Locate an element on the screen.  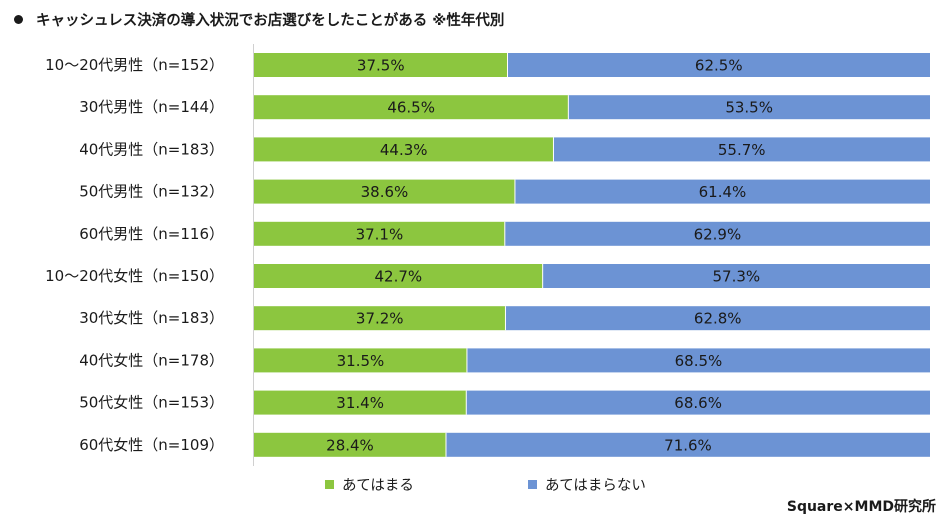
data-label-series-0: 38.6% is located at coordinates (385, 192).